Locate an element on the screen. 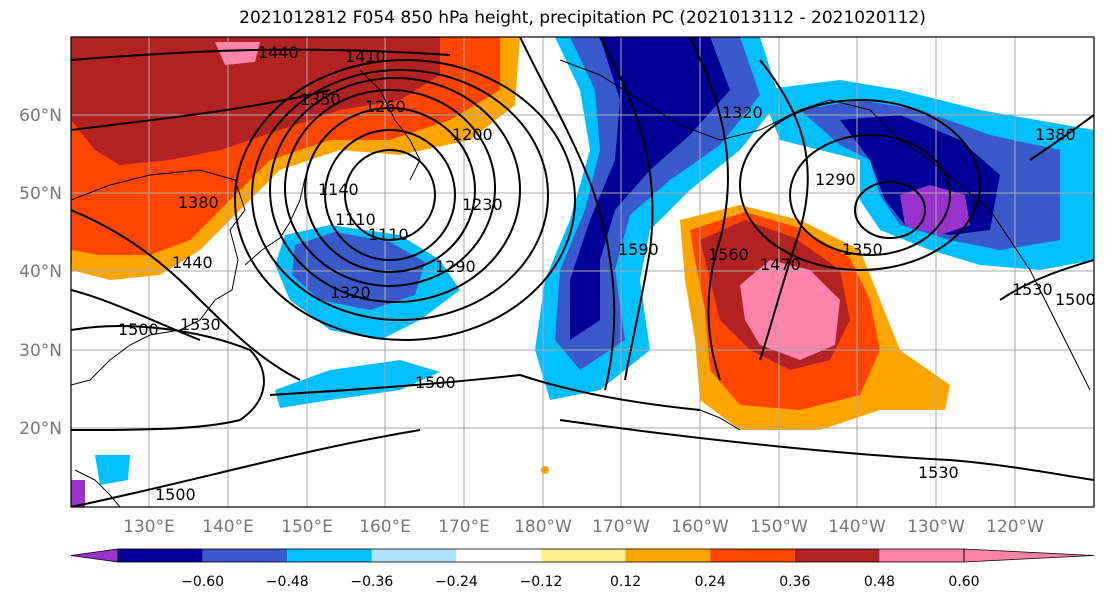 The image size is (1105, 601). contour-label: 1200 is located at coordinates (472, 134).